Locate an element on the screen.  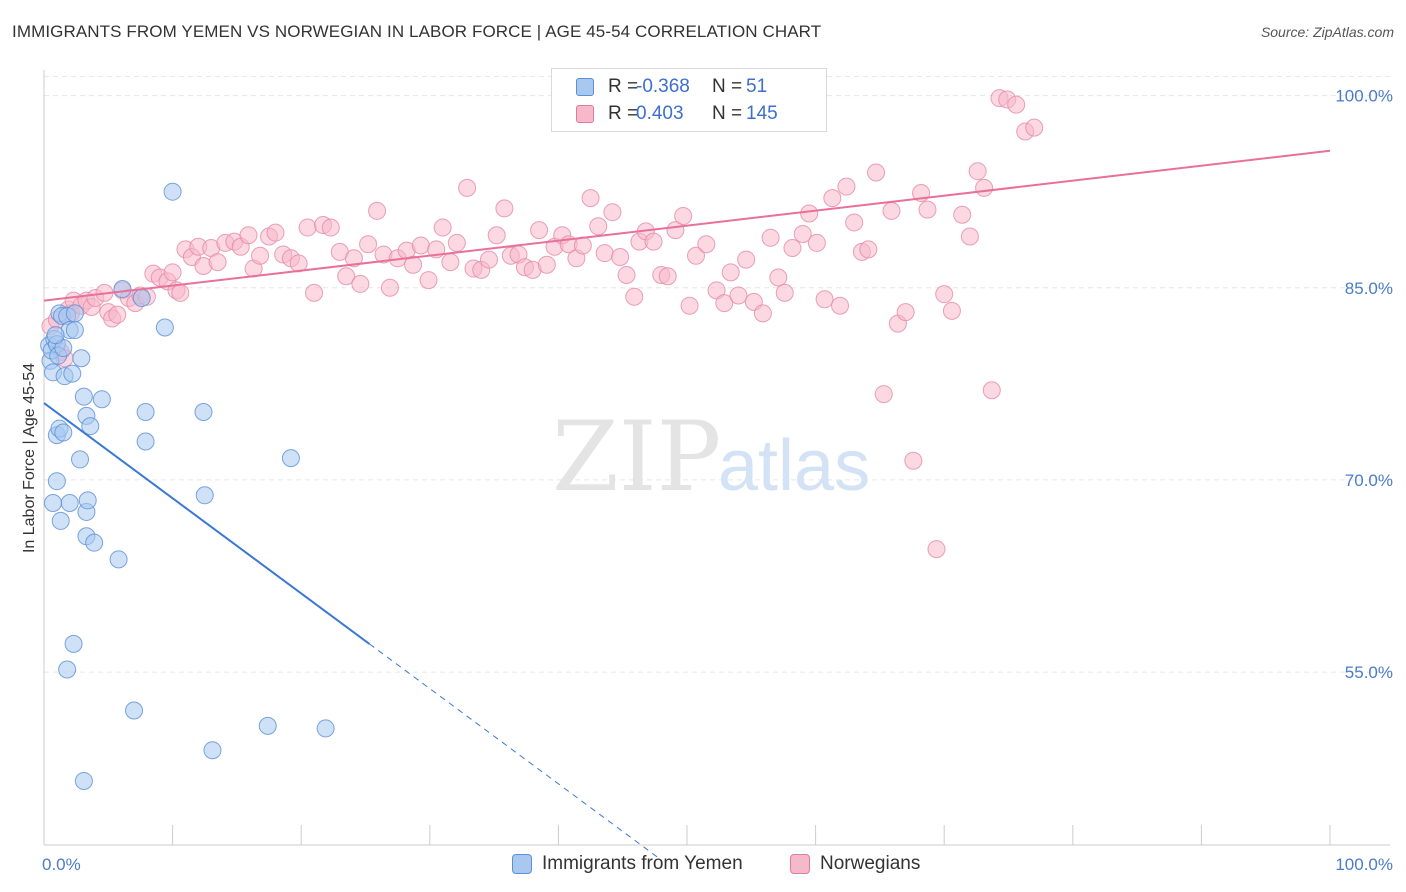
bottom-legend-label-norwegians: Norwegians is located at coordinates (870, 863).